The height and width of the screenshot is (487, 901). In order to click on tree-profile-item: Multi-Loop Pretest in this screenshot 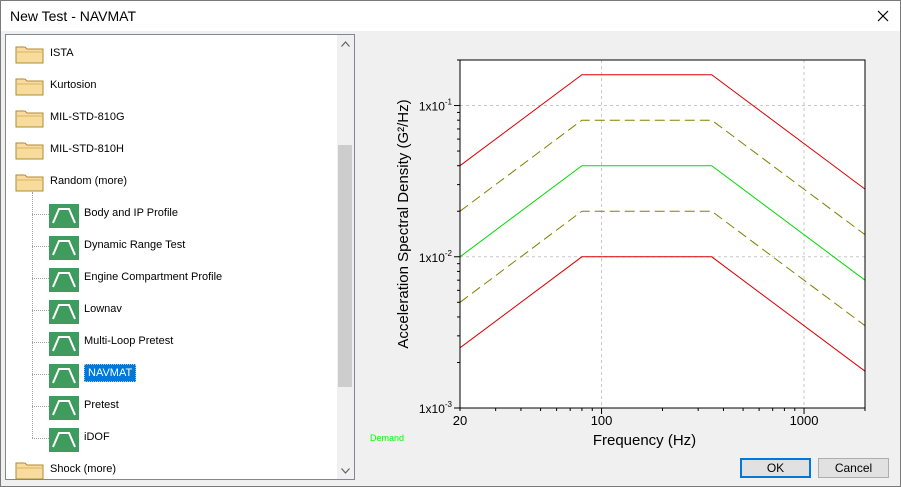, I will do `click(171, 341)`.